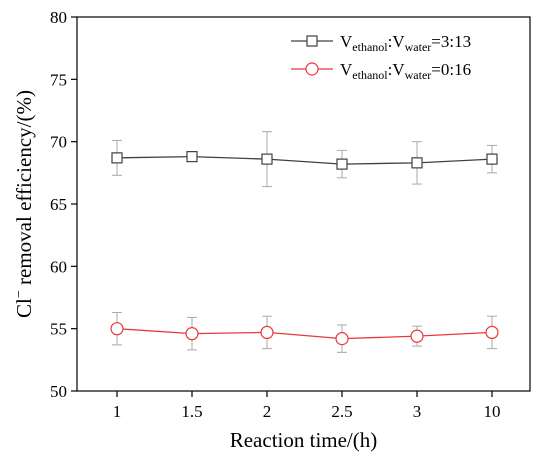 The image size is (550, 459). What do you see at coordinates (492, 411) in the screenshot?
I see `x-tick-label: 10` at bounding box center [492, 411].